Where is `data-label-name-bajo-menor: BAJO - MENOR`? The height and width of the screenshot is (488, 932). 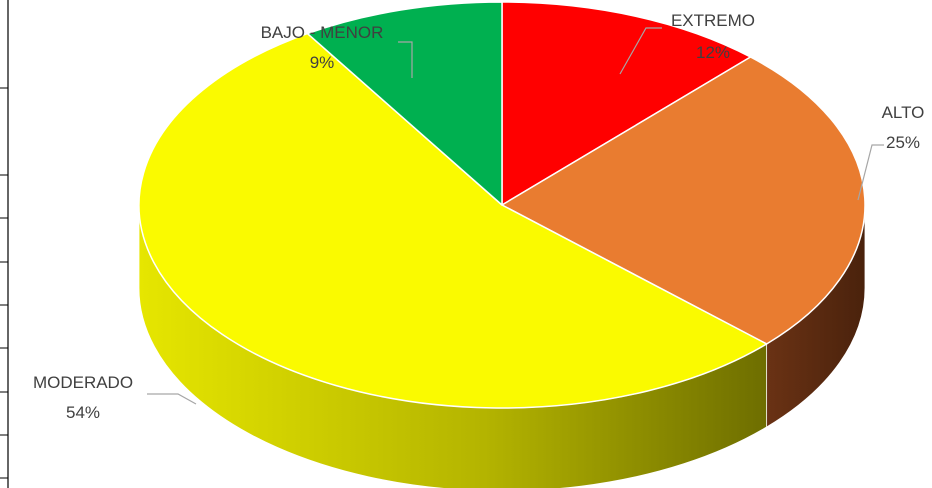 data-label-name-bajo-menor: BAJO - MENOR is located at coordinates (322, 32).